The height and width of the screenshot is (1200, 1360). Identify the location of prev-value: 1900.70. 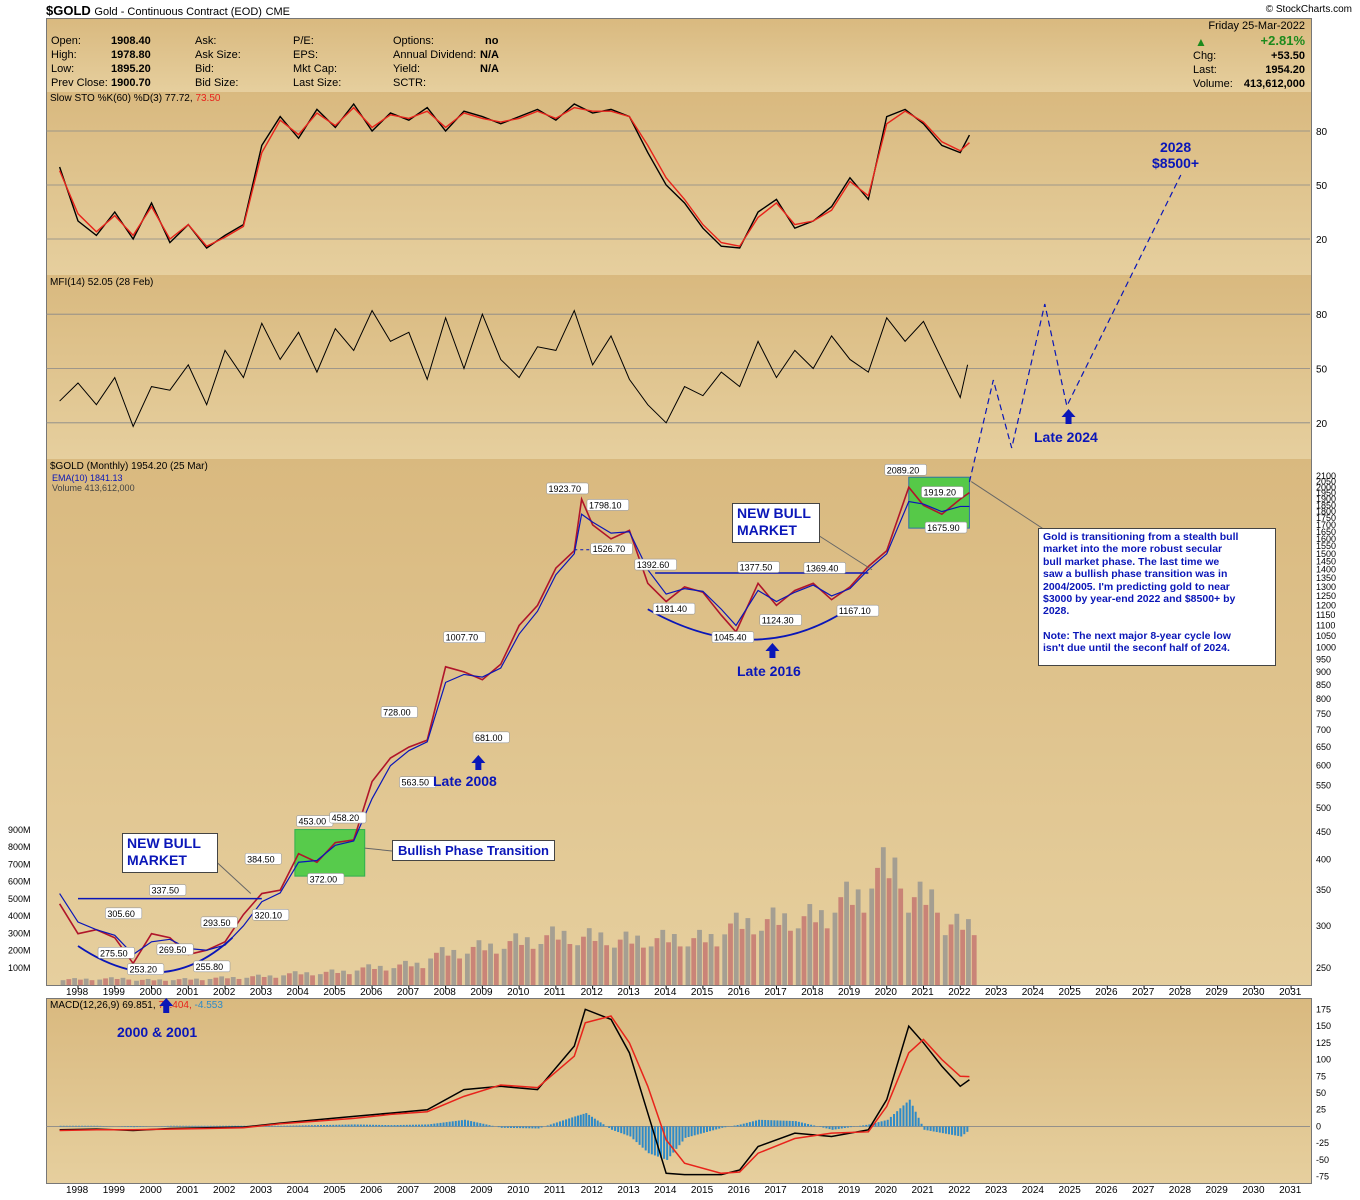
(131, 83).